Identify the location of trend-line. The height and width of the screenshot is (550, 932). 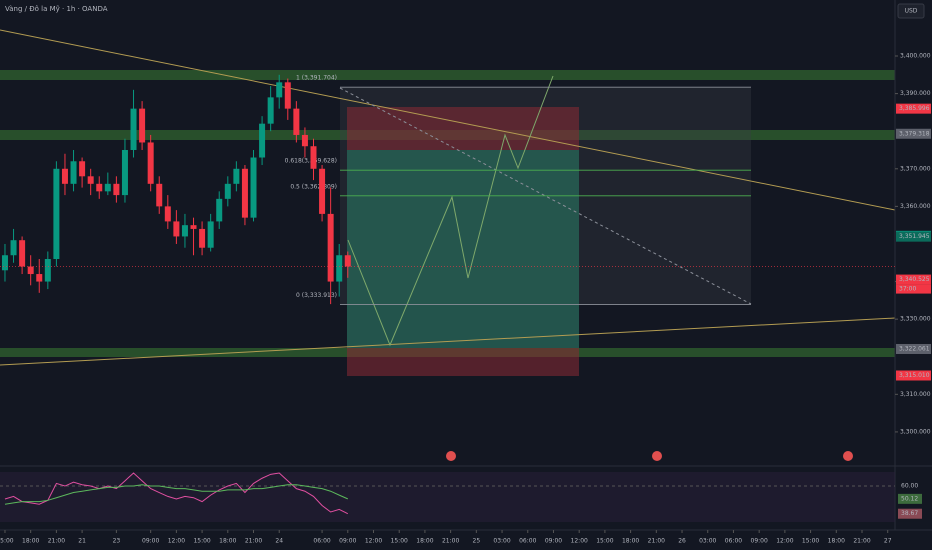
(448, 341).